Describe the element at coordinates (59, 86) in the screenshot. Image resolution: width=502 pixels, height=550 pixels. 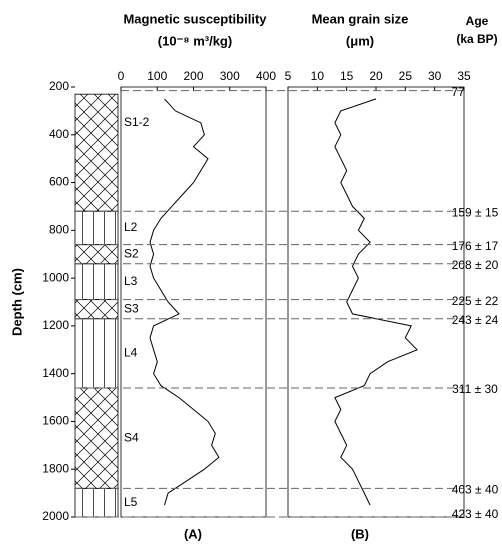
I see `y-tick-label: 200` at that location.